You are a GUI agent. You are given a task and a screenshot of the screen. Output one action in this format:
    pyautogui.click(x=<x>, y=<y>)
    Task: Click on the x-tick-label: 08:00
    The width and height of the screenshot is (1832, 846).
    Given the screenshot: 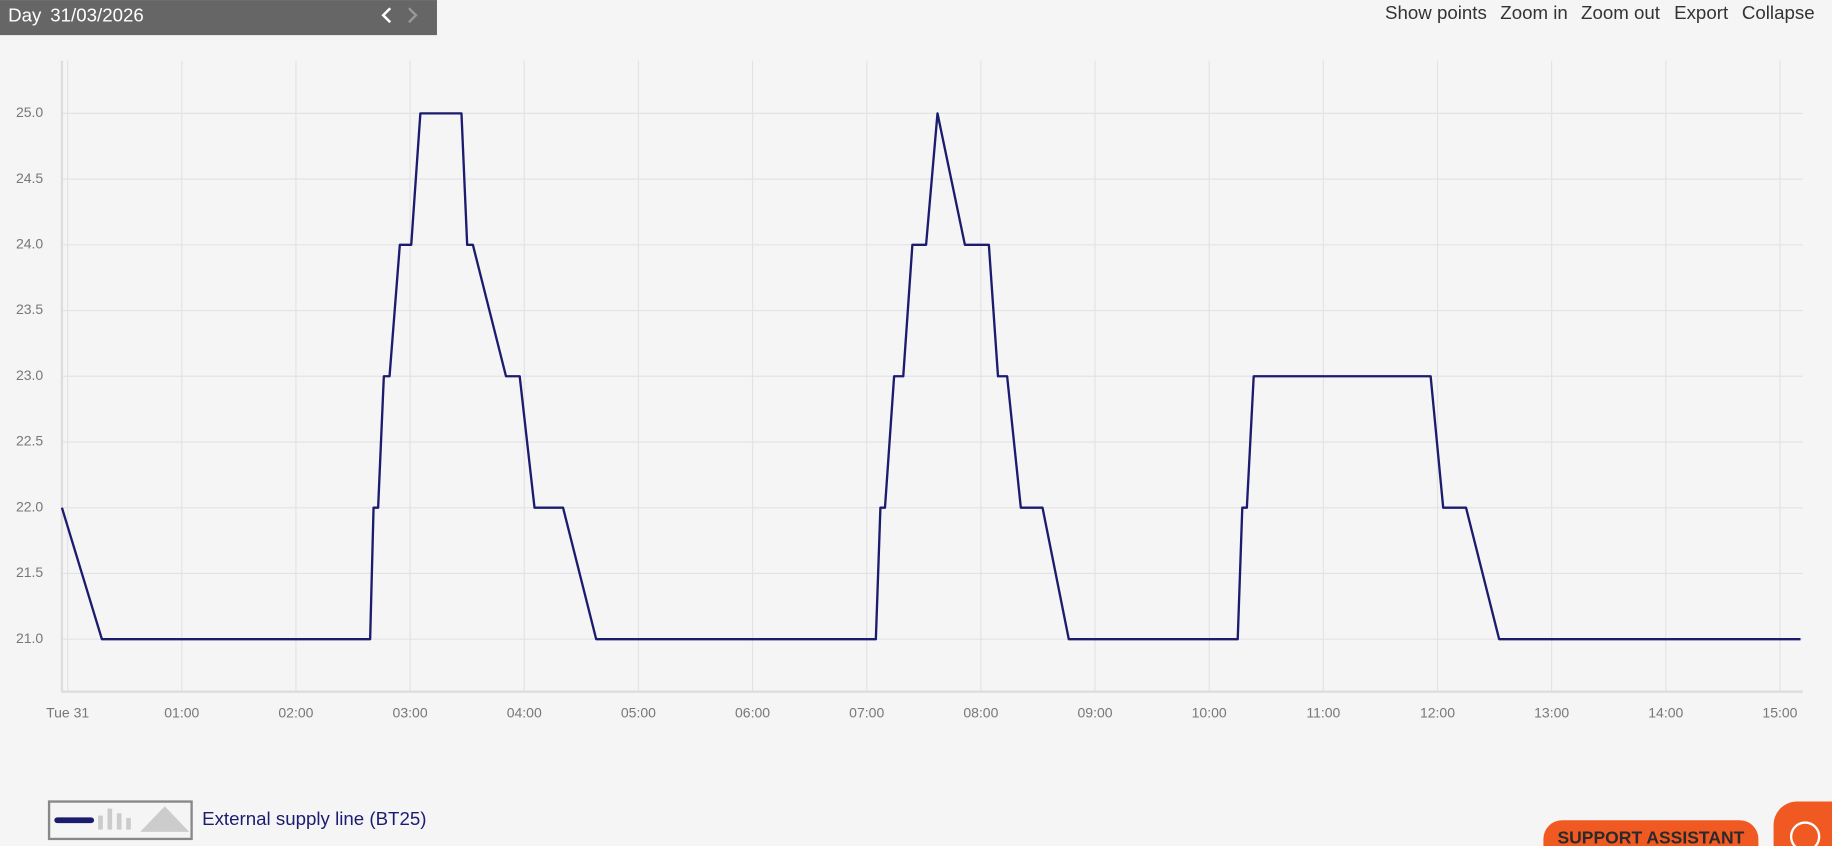 What is the action you would take?
    pyautogui.click(x=980, y=713)
    